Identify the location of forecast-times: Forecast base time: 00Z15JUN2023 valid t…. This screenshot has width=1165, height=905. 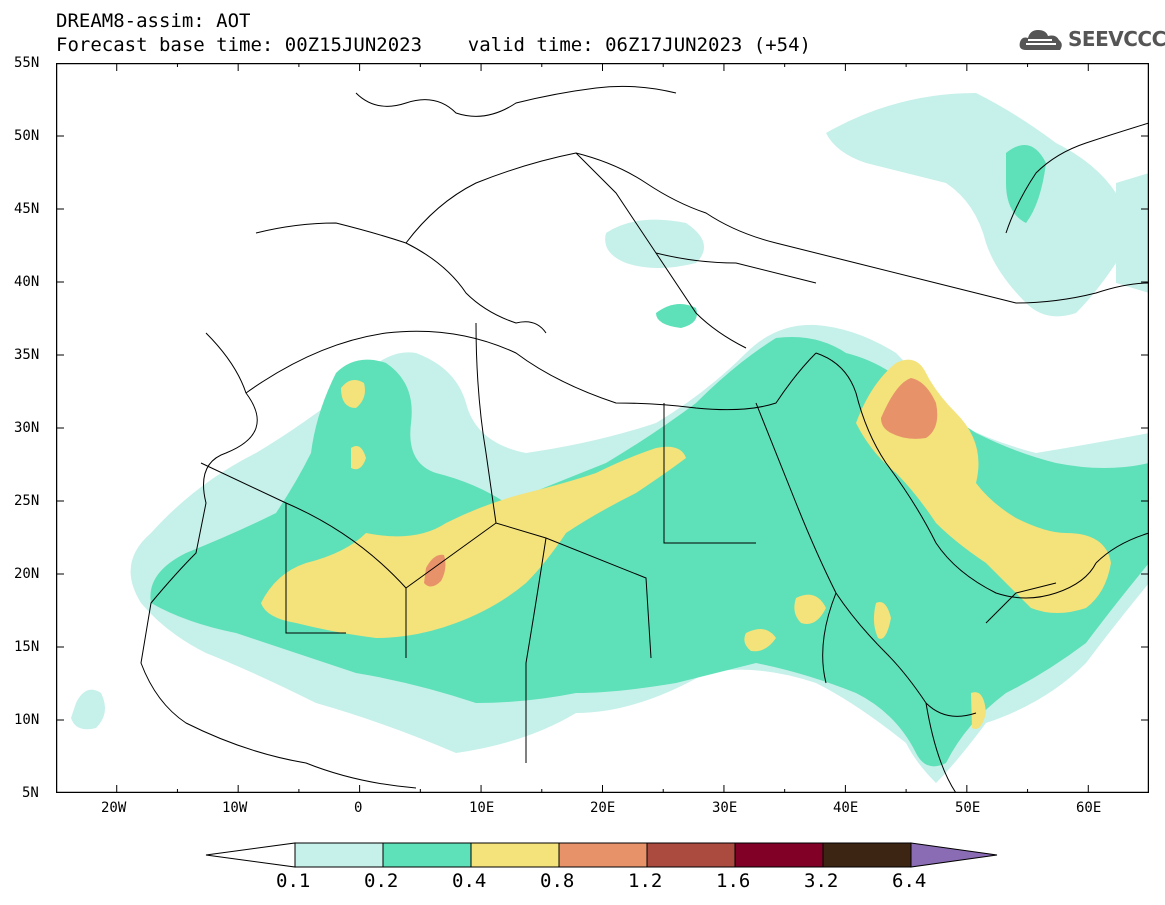
(433, 45).